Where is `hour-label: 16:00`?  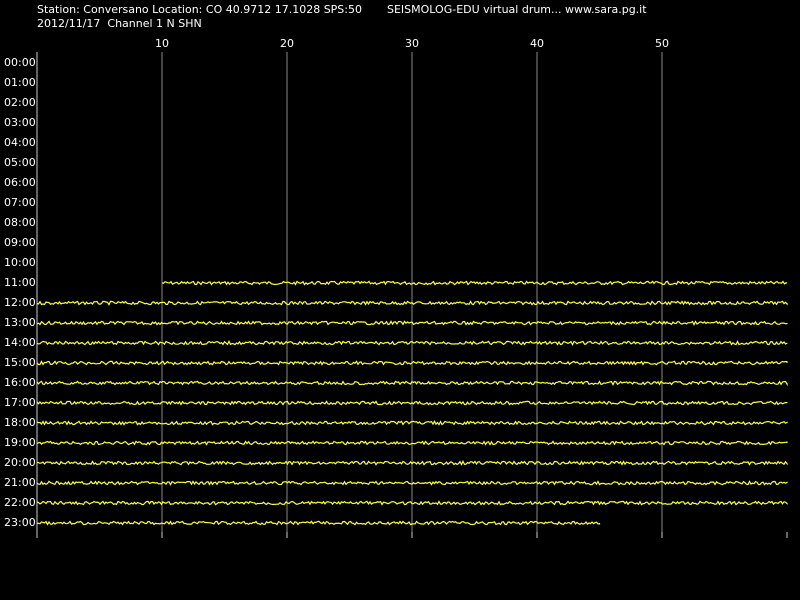 hour-label: 16:00 is located at coordinates (20, 382).